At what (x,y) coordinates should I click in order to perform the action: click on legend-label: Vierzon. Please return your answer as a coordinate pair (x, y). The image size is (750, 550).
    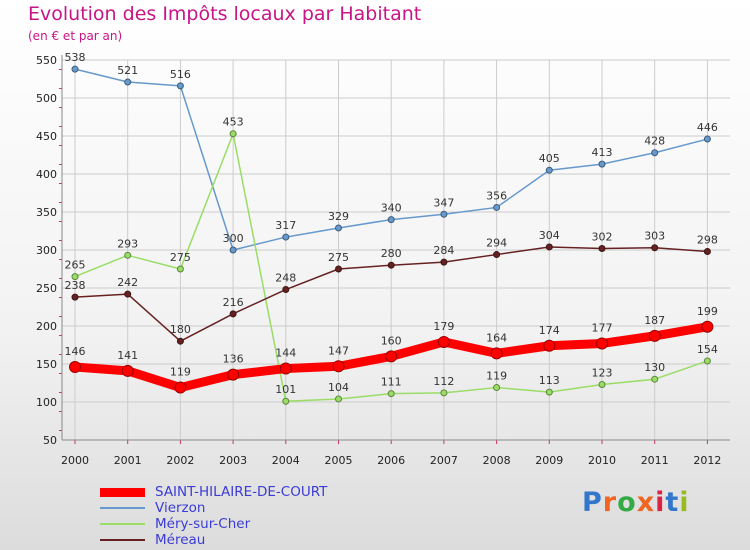
    Looking at the image, I should click on (180, 508).